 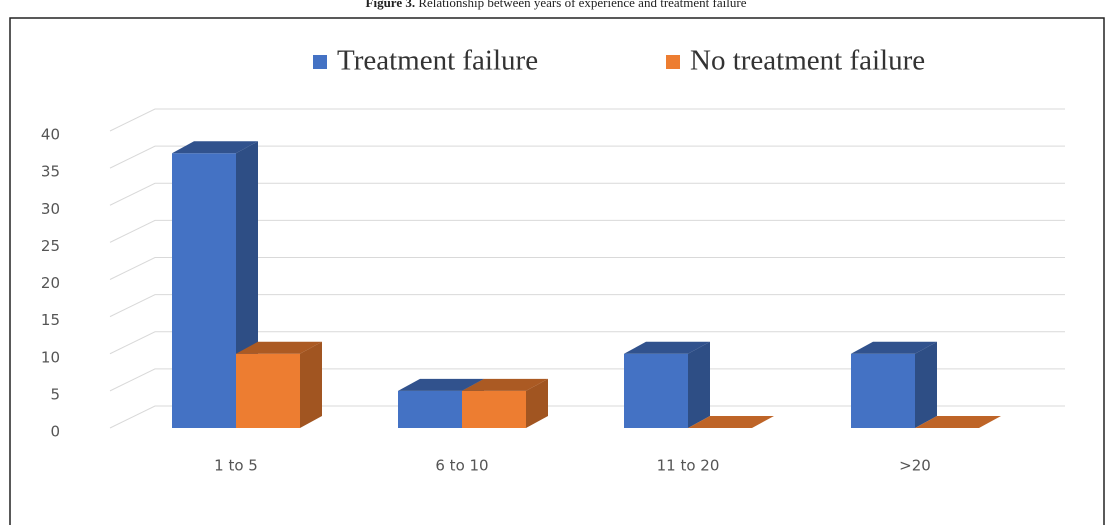 What do you see at coordinates (461, 466) in the screenshot?
I see `x-tick-label: 6 to 10` at bounding box center [461, 466].